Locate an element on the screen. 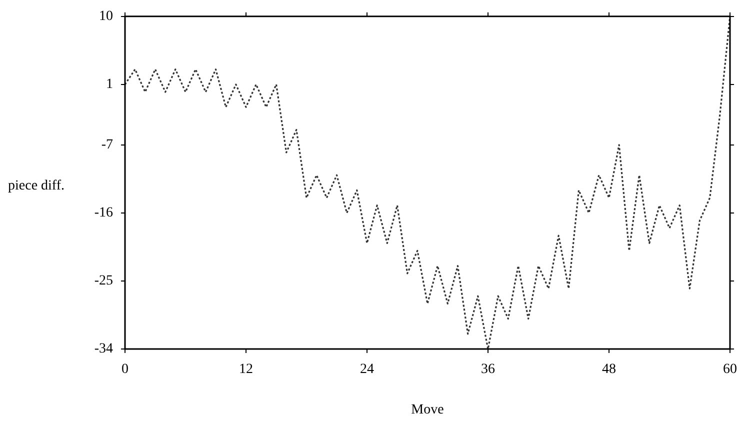 The image size is (745, 421). x-tick-label: 12 is located at coordinates (246, 370).